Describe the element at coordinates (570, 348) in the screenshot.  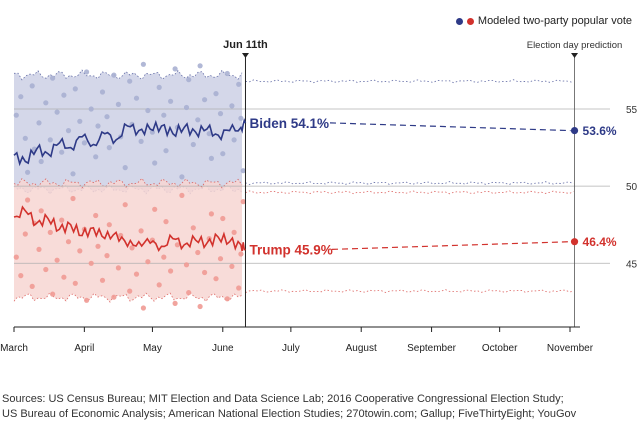
I see `x-tick-label-november: November` at that location.